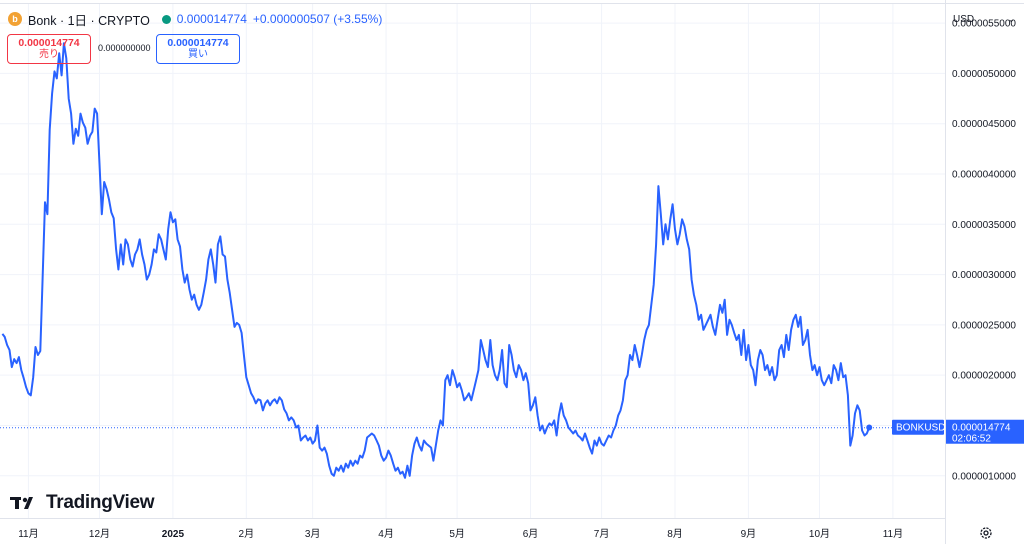 This screenshot has width=1024, height=544. Describe the element at coordinates (971, 439) in the screenshot. I see `bar-countdown: 02:06:52` at that location.